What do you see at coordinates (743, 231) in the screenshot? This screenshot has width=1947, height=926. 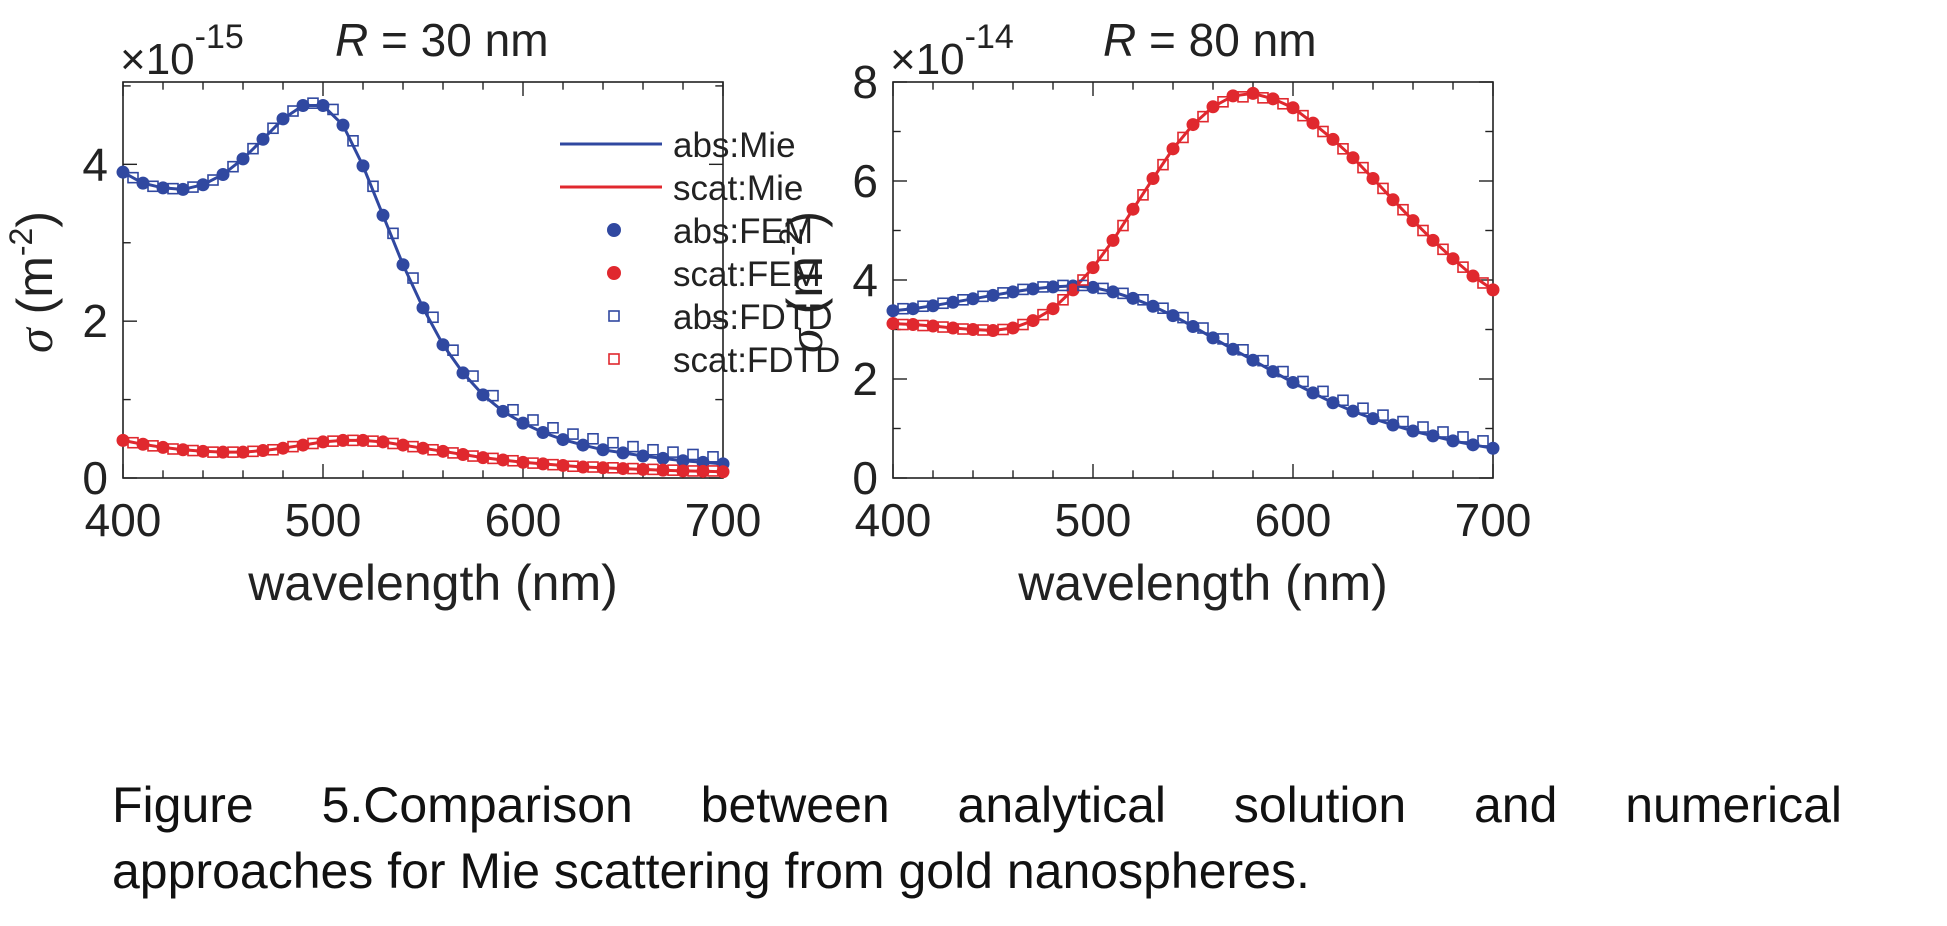 I see `legend-label: abs:FEM` at bounding box center [743, 231].